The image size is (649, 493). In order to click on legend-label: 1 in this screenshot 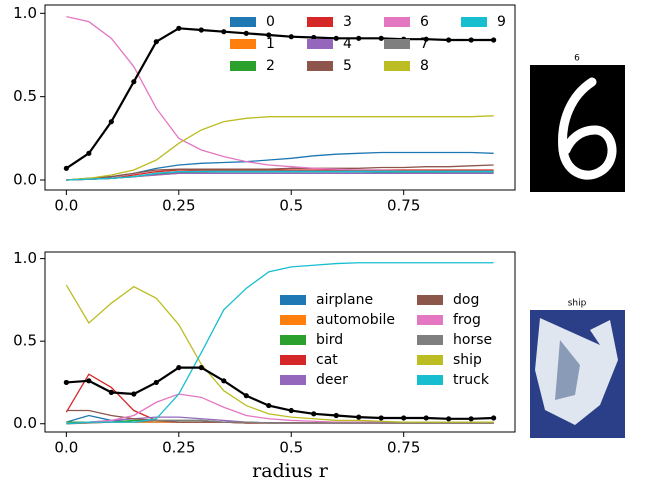, I will do `click(270, 44)`.